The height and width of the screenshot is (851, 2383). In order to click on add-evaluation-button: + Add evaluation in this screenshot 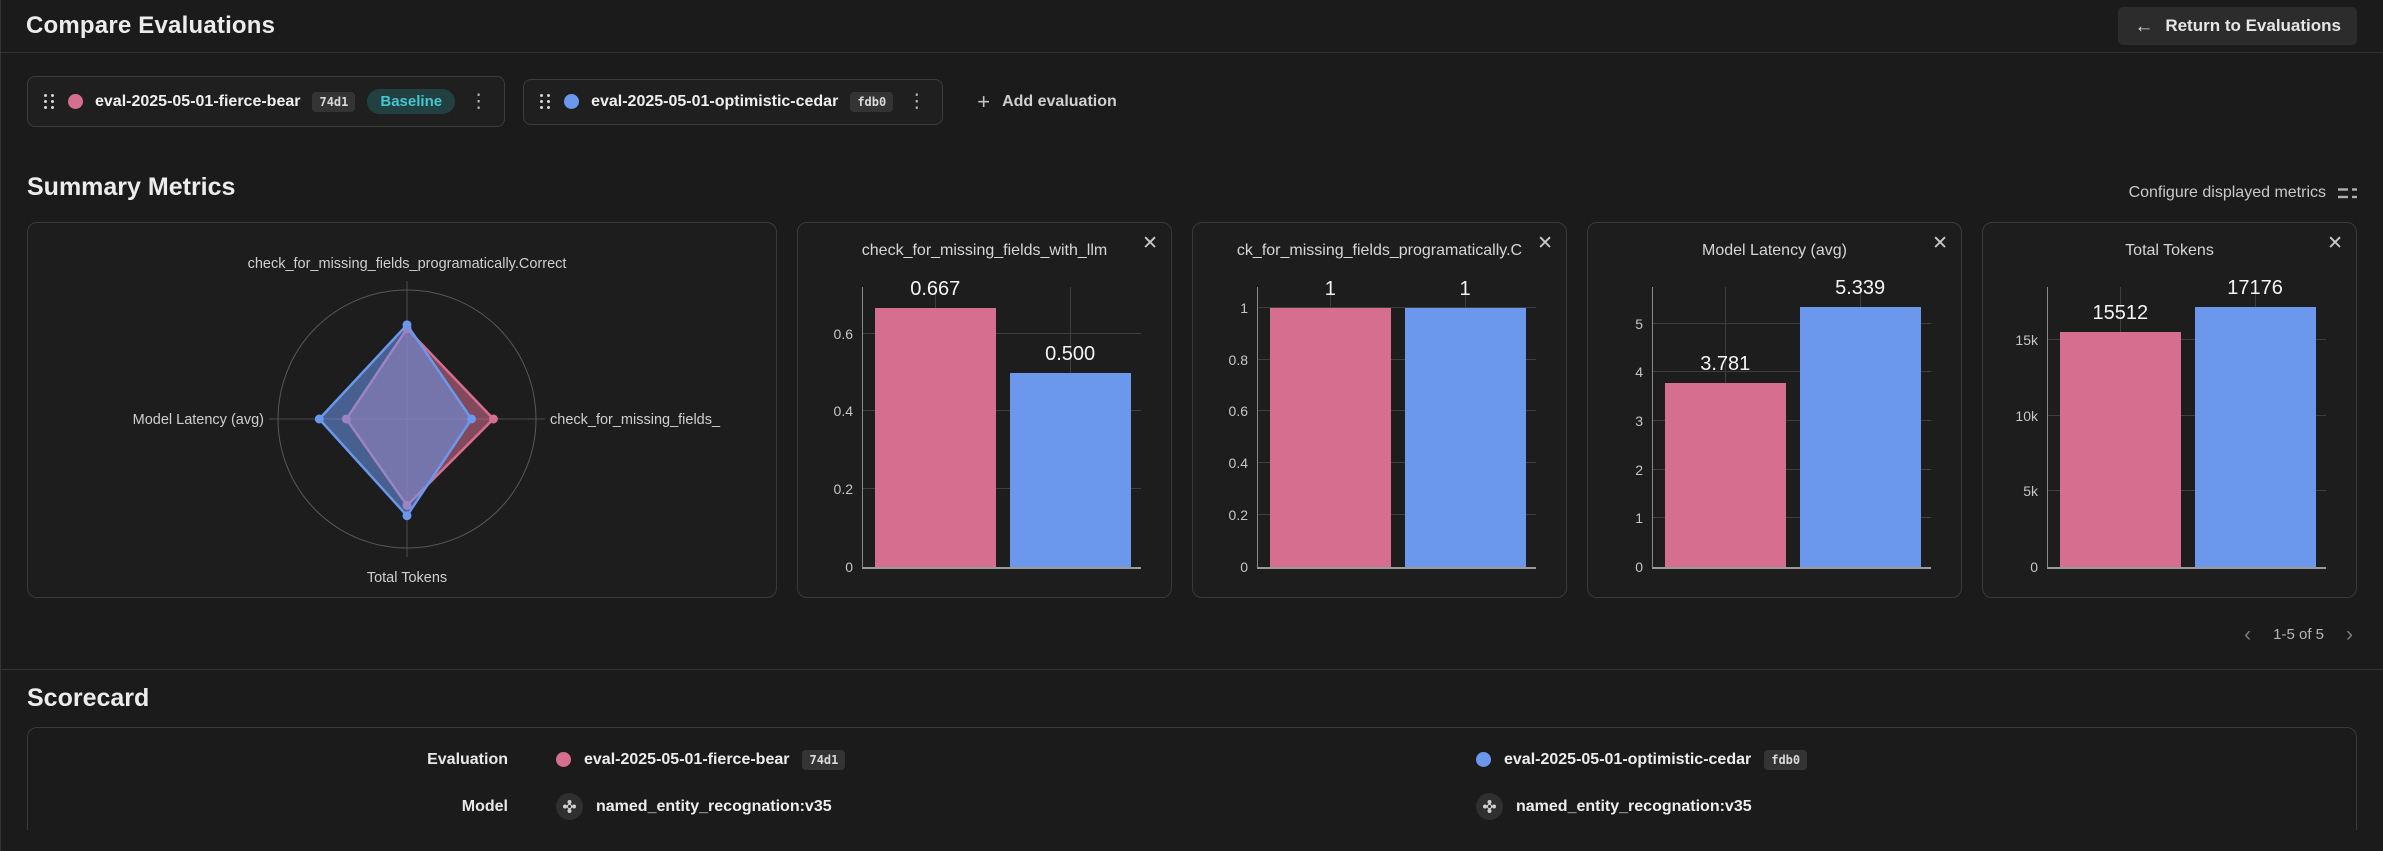, I will do `click(1047, 102)`.